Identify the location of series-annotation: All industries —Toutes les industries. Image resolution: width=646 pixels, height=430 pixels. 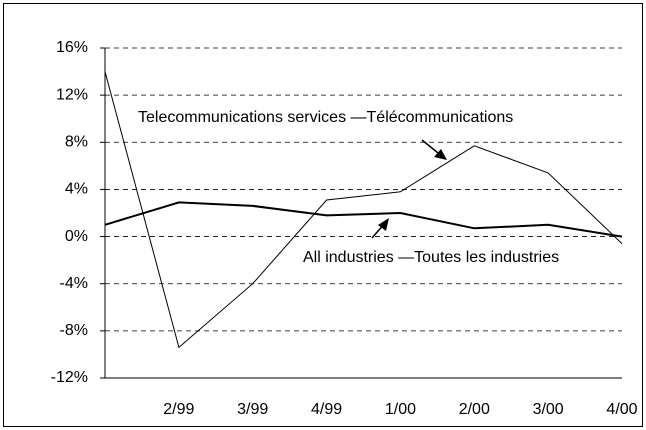
(431, 257).